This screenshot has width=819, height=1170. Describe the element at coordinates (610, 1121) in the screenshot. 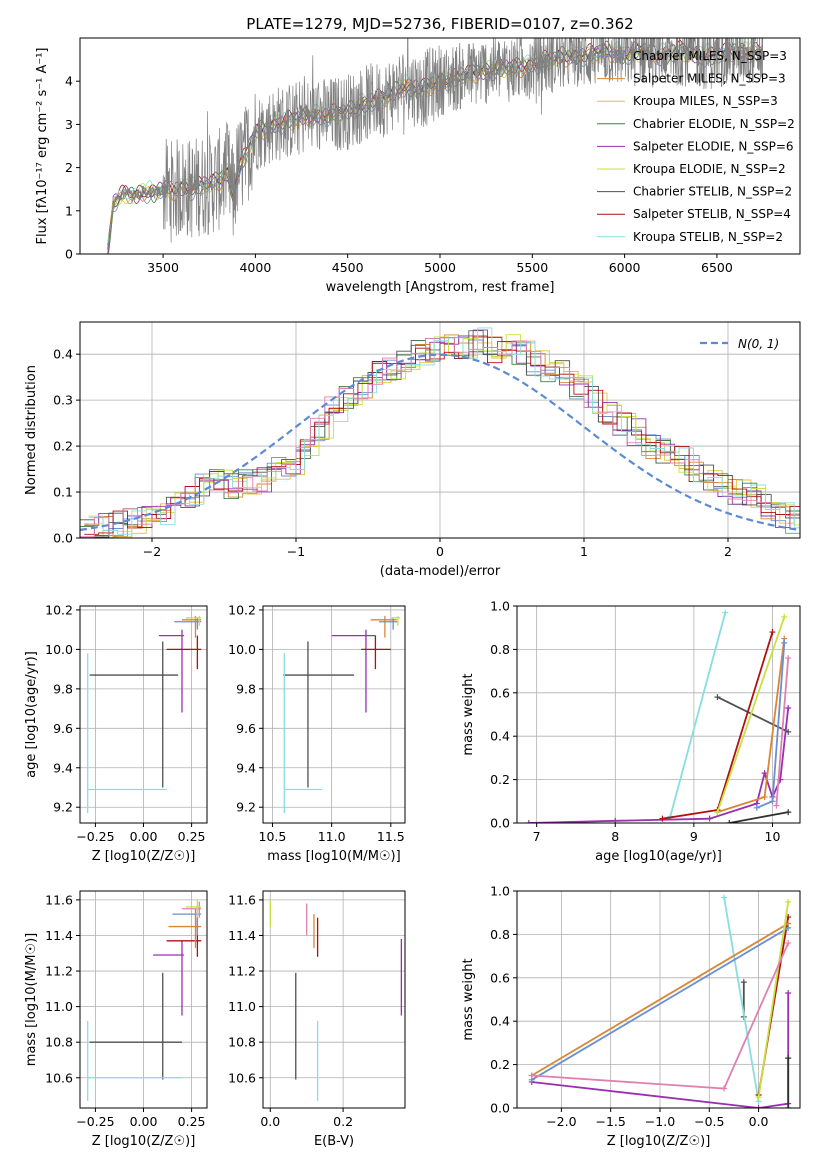

I see `mass-weight-vs-Z-xtick-label: −1.5` at that location.